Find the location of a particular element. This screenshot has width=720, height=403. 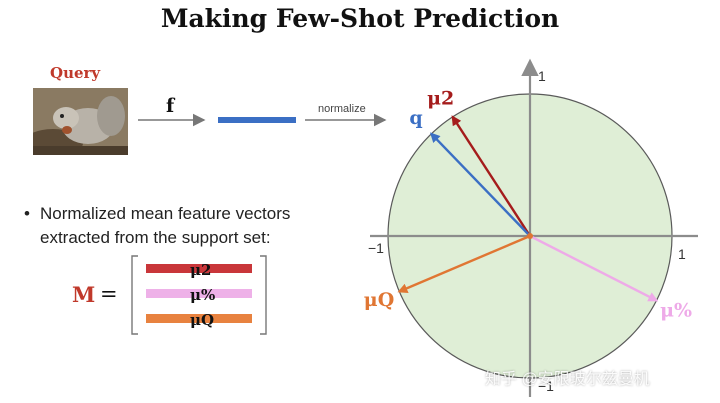

query-label: Query is located at coordinates (75, 73).